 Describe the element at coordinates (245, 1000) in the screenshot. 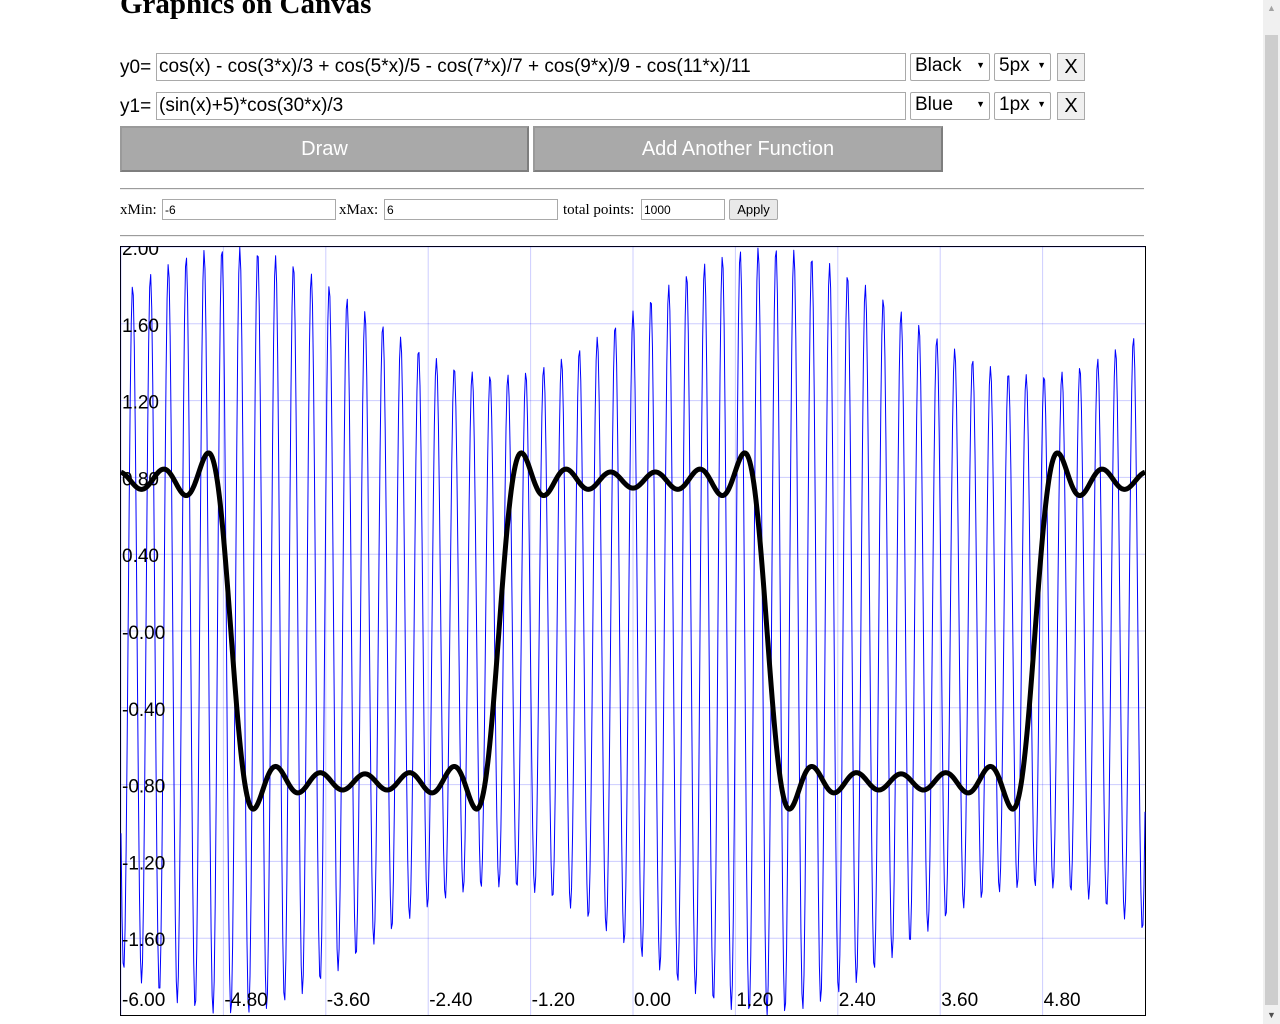

I see `x-tick-label: -4.80` at that location.